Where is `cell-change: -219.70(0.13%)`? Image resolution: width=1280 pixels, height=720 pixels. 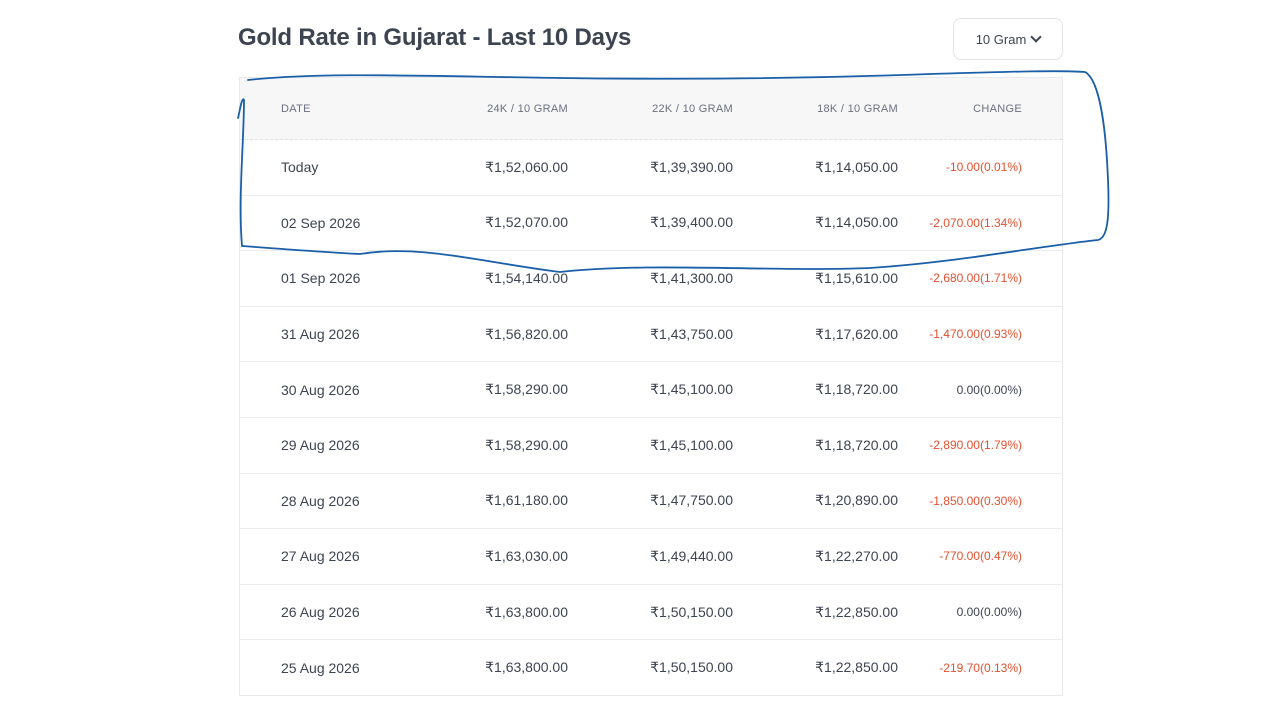 cell-change: -219.70(0.13%) is located at coordinates (980, 667).